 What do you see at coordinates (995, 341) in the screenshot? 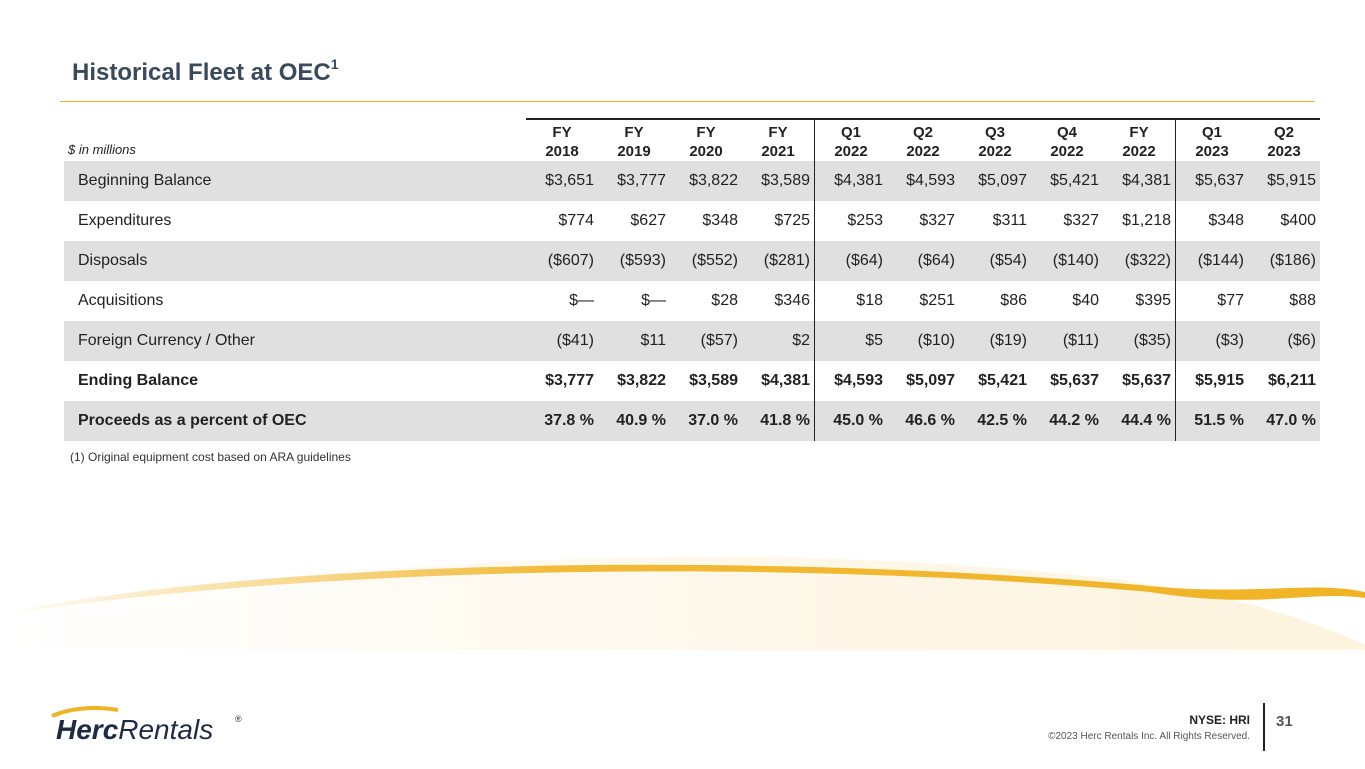
I see `table-cell: ($19)` at bounding box center [995, 341].